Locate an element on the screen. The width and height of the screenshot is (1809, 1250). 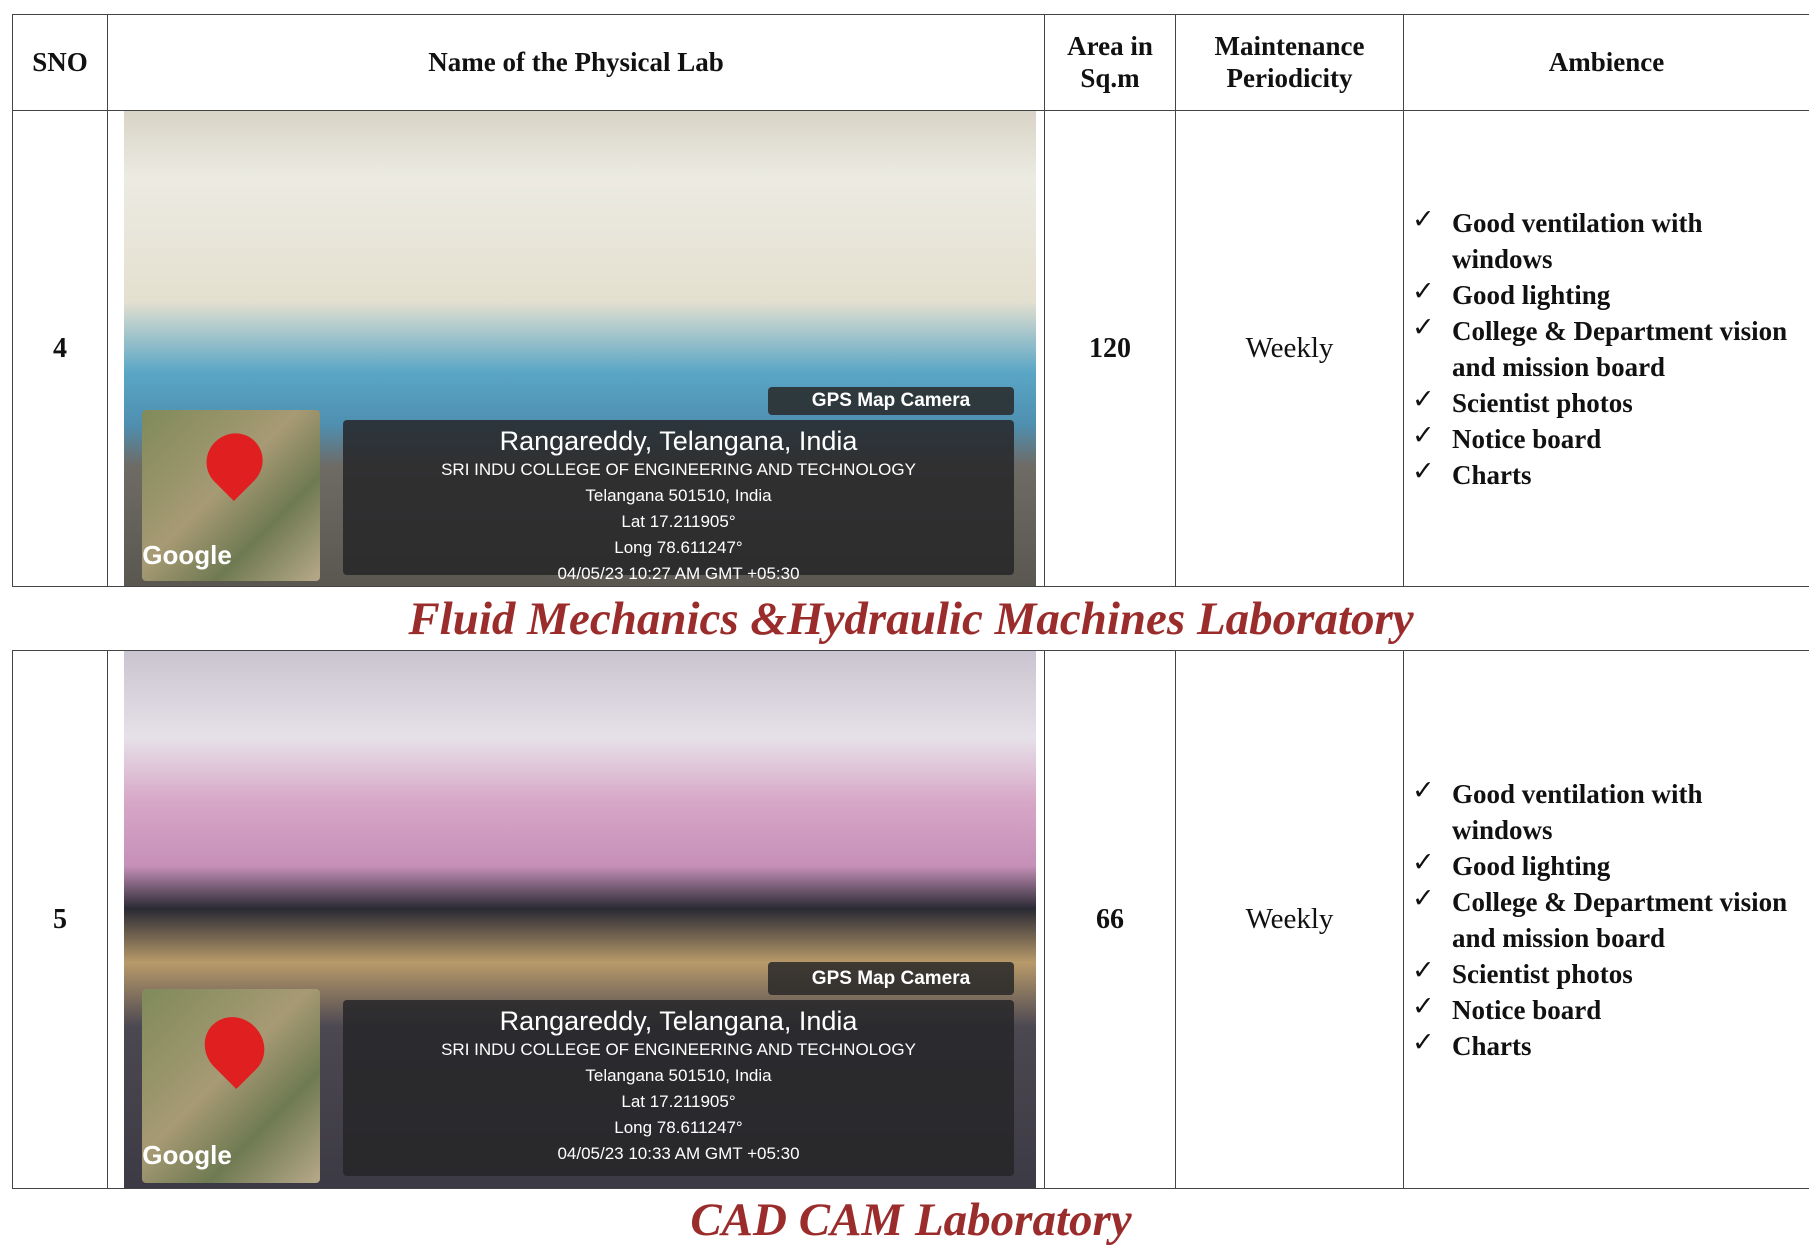
header-cell: Ambience is located at coordinates (1606, 62).